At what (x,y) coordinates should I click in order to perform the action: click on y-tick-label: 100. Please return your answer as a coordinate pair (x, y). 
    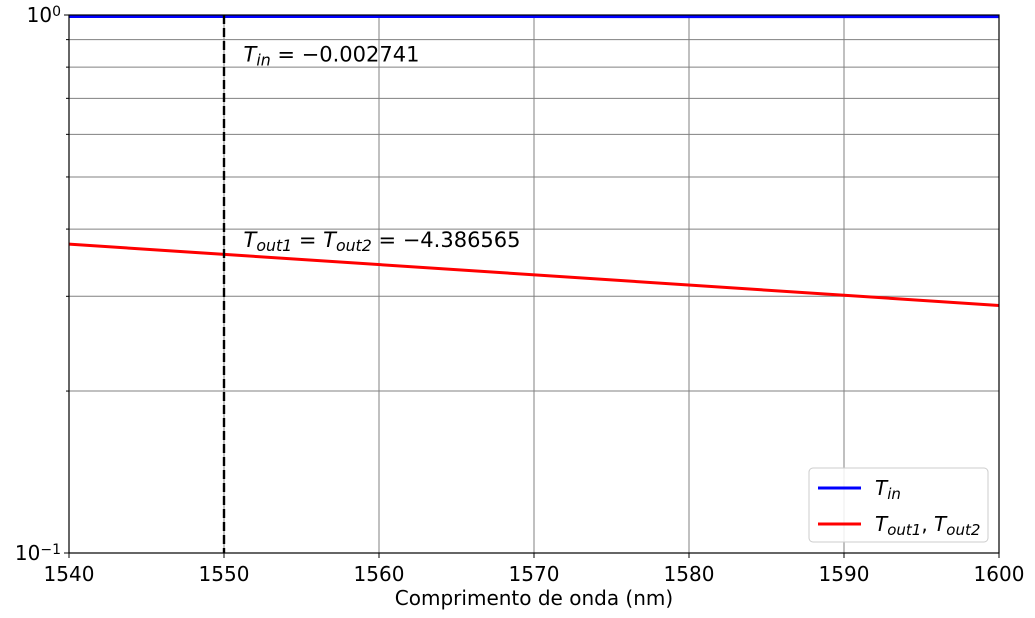
    Looking at the image, I should click on (44, 15).